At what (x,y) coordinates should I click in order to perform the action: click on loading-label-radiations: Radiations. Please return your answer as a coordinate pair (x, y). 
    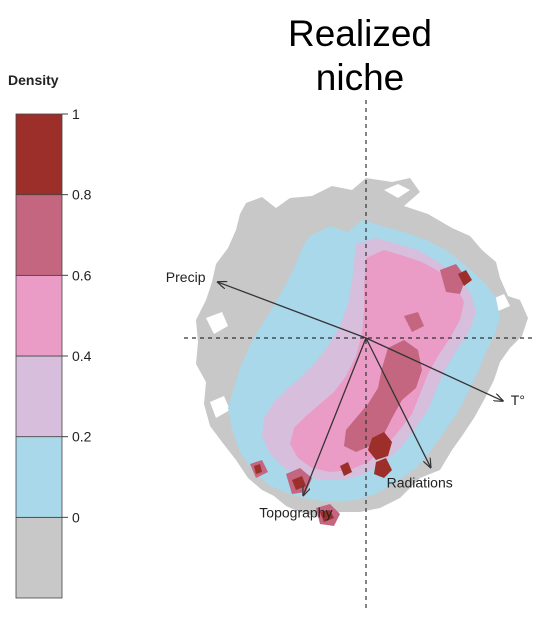
    Looking at the image, I should click on (420, 482).